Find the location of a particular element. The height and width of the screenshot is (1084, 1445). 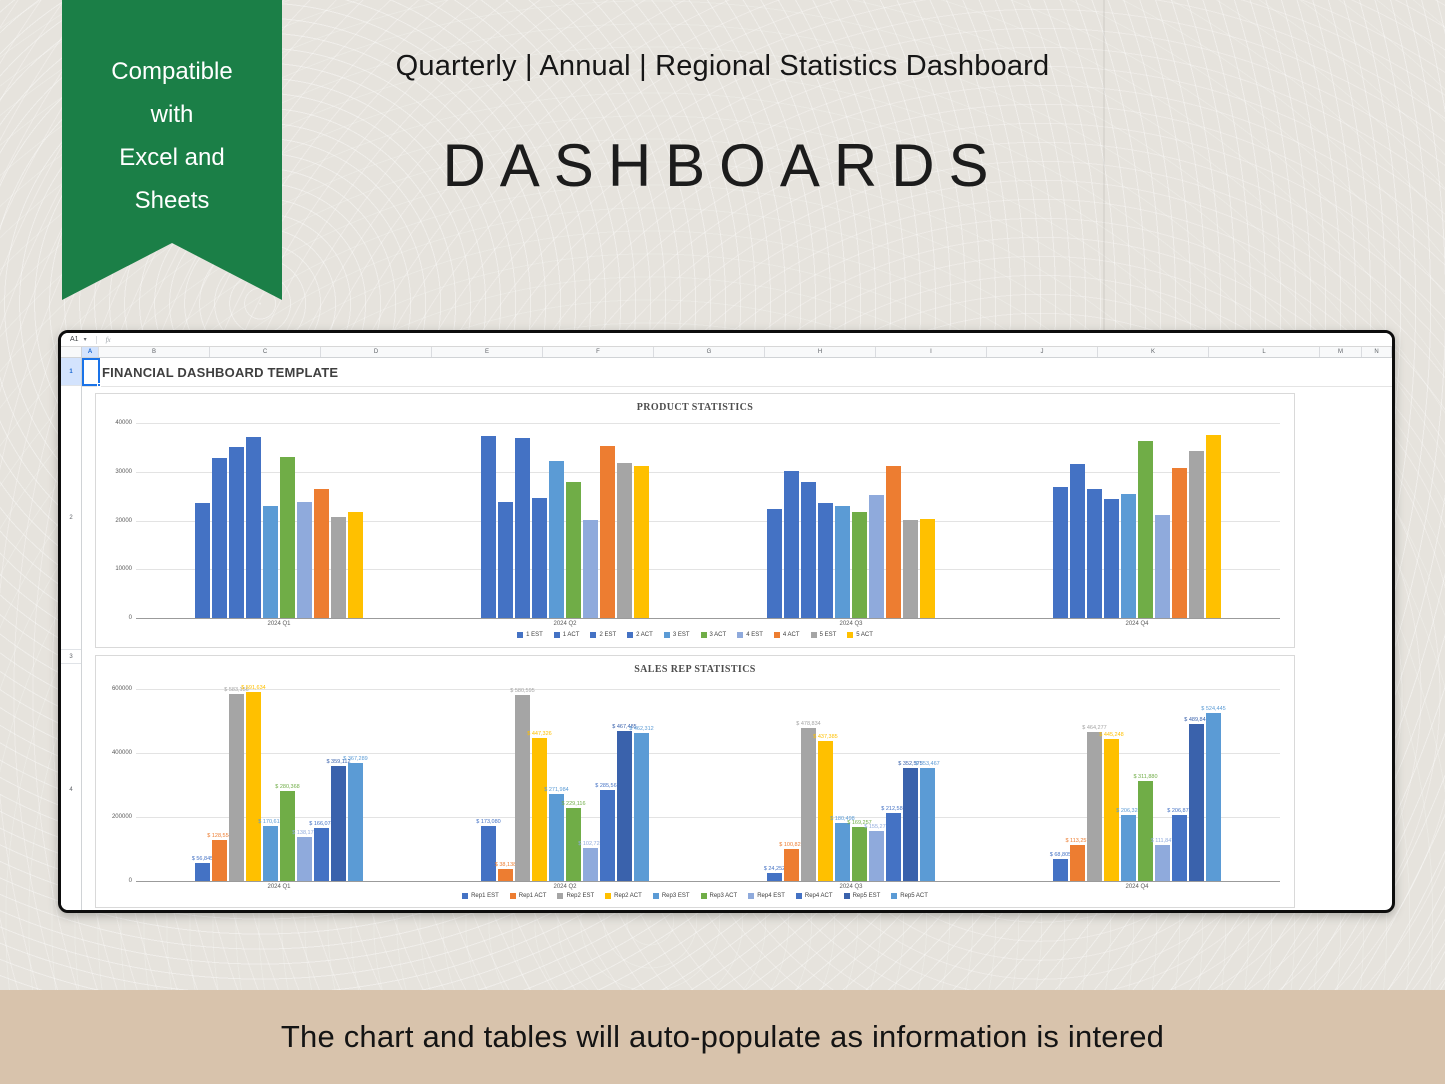

row-header-1: 1 is located at coordinates (71, 372).